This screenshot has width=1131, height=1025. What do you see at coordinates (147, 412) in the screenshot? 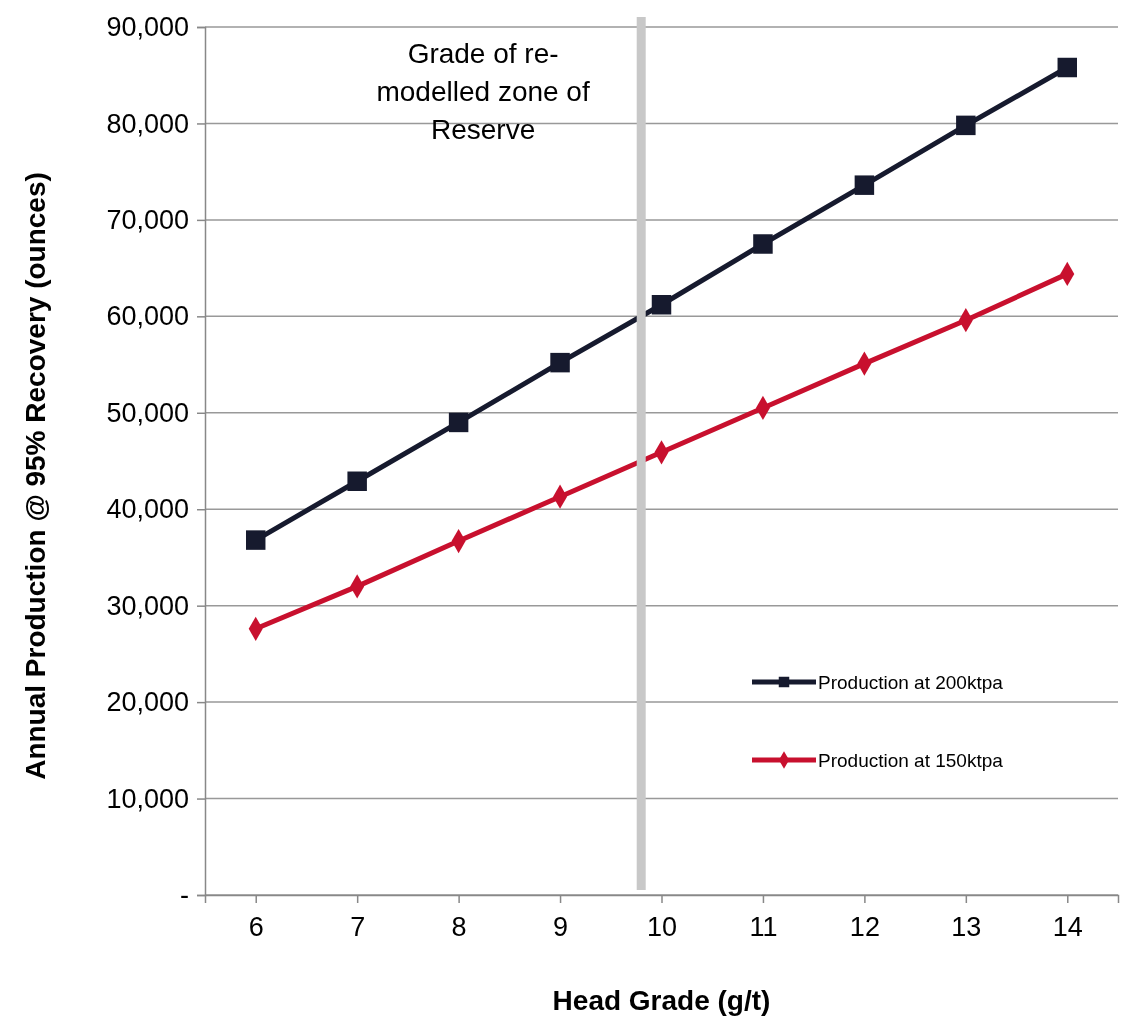
I see `y-tick-label: 50,000` at bounding box center [147, 412].